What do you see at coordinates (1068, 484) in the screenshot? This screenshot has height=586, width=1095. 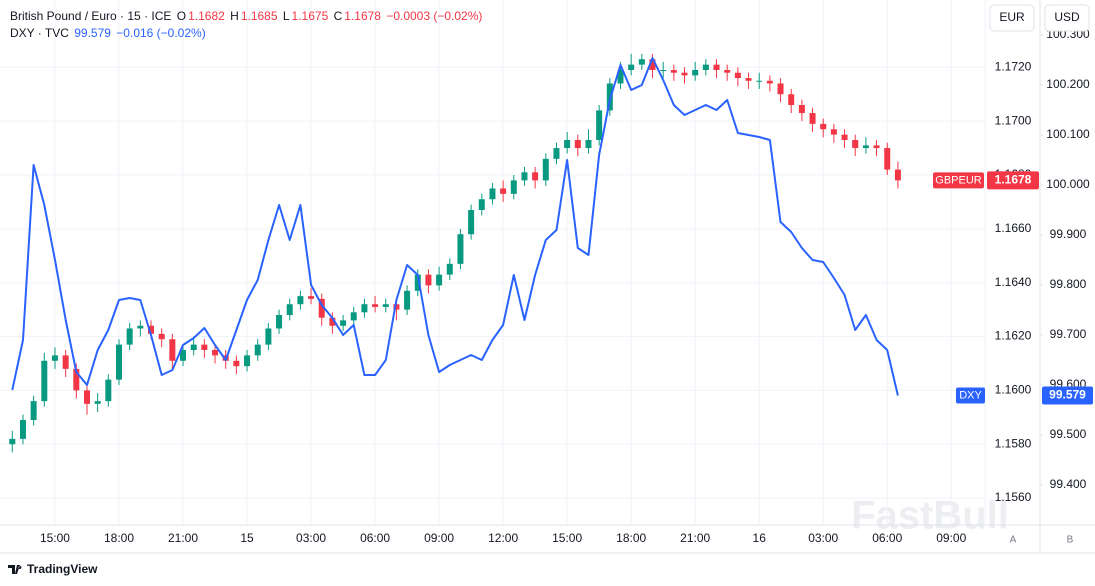 I see `y2-tick-label: 99.400` at bounding box center [1068, 484].